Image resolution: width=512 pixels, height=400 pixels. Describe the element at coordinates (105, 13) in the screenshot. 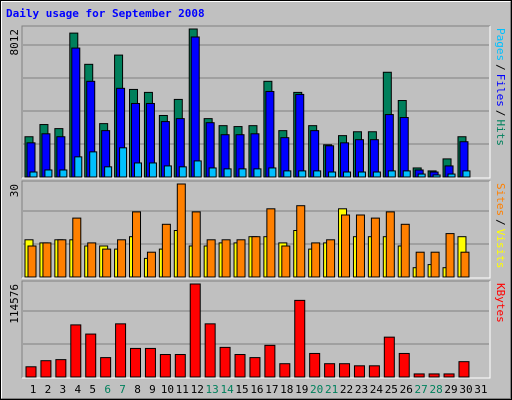

I see `chart-title: Daily usage for September 2008` at that location.